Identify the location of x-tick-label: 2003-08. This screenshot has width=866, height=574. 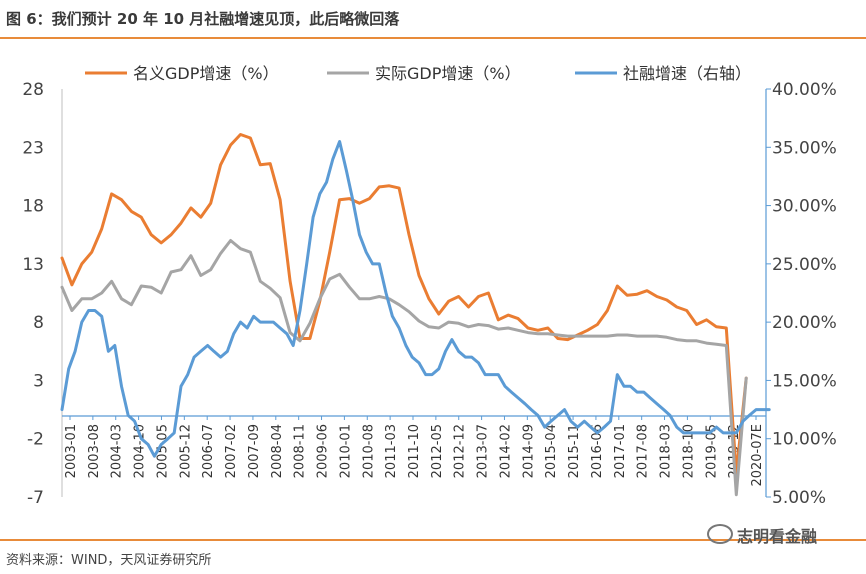
(94, 451).